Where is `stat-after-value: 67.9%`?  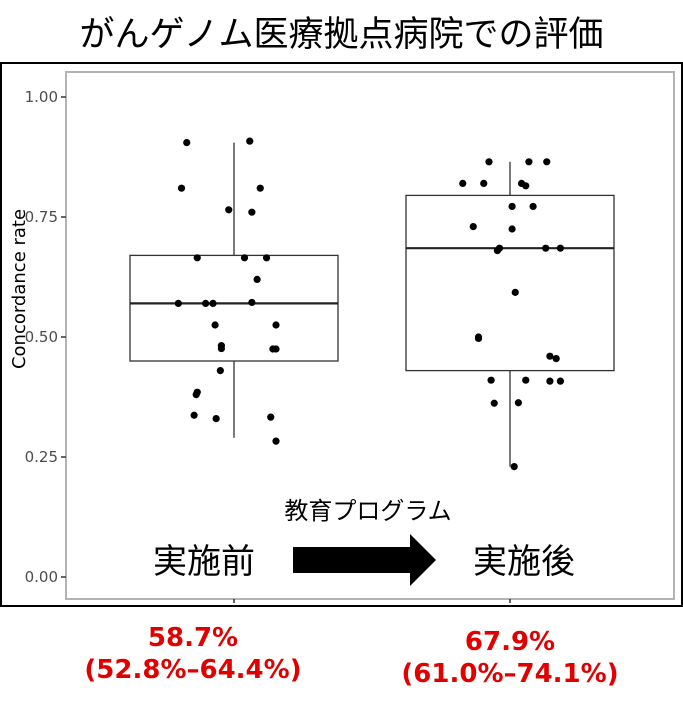 stat-after-value: 67.9% is located at coordinates (510, 642).